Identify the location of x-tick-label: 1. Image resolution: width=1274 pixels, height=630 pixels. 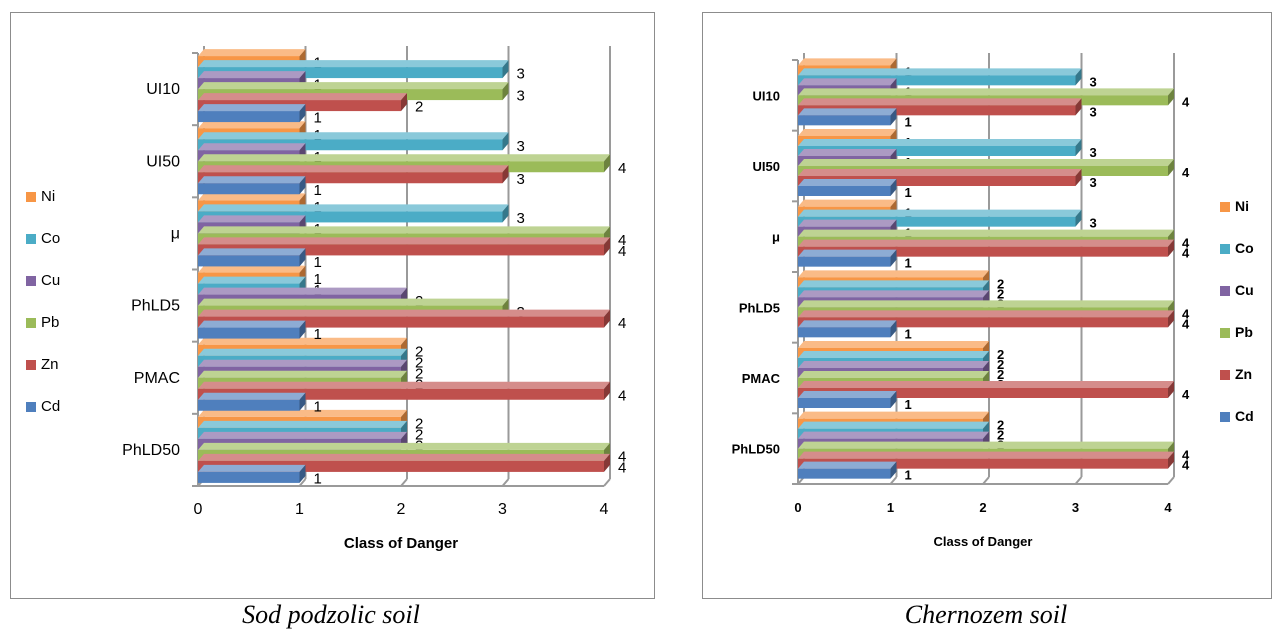
(299, 509).